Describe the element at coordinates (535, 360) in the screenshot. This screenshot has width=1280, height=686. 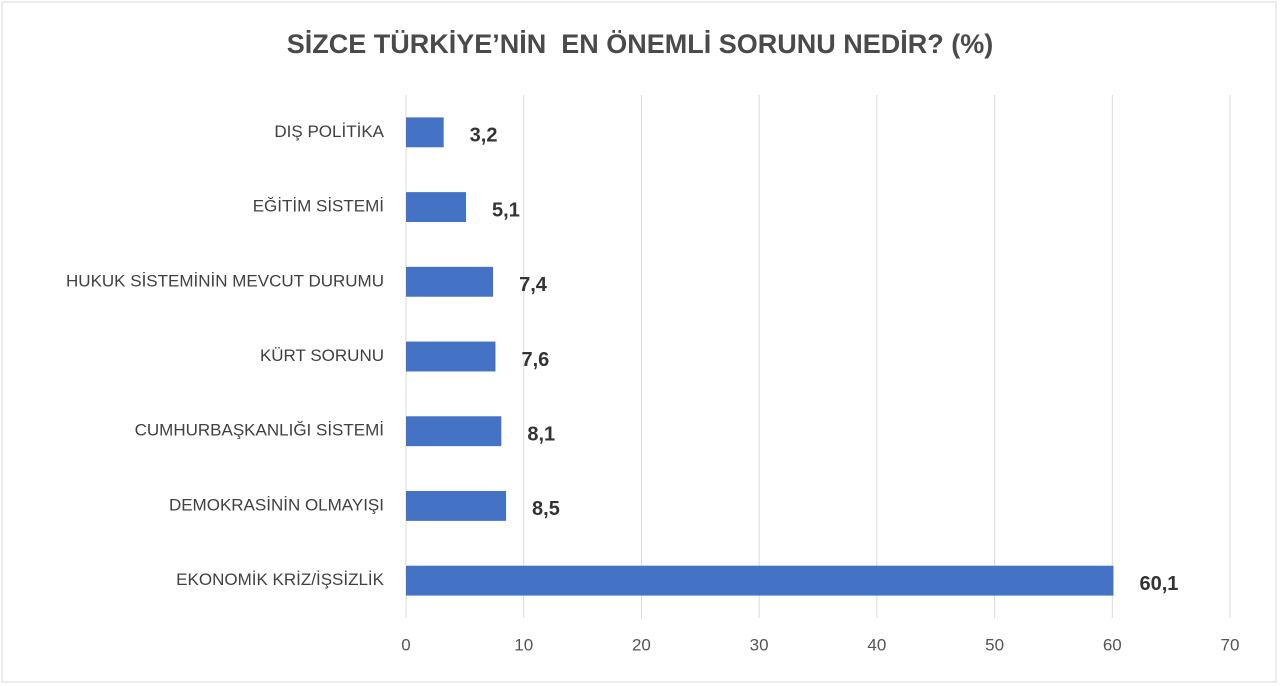
I see `value-label: 7,6` at that location.